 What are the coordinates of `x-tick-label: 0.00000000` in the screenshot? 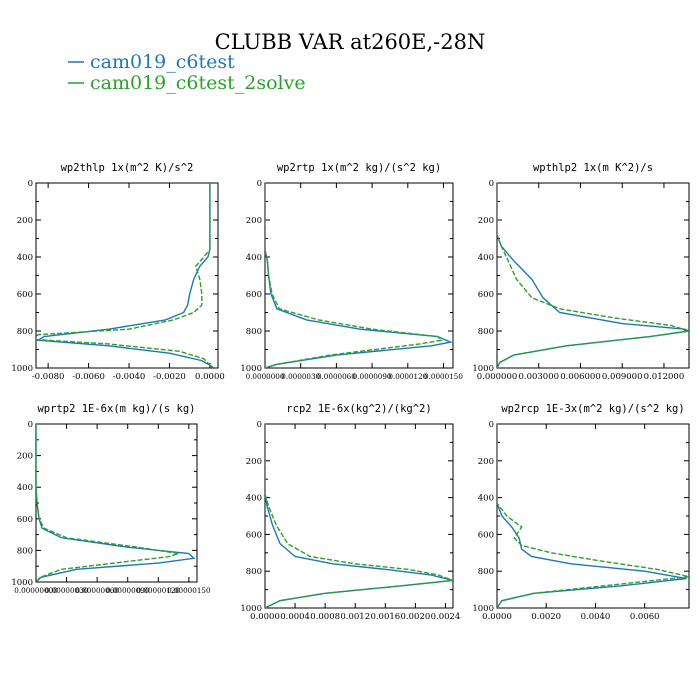 It's located at (36, 590).